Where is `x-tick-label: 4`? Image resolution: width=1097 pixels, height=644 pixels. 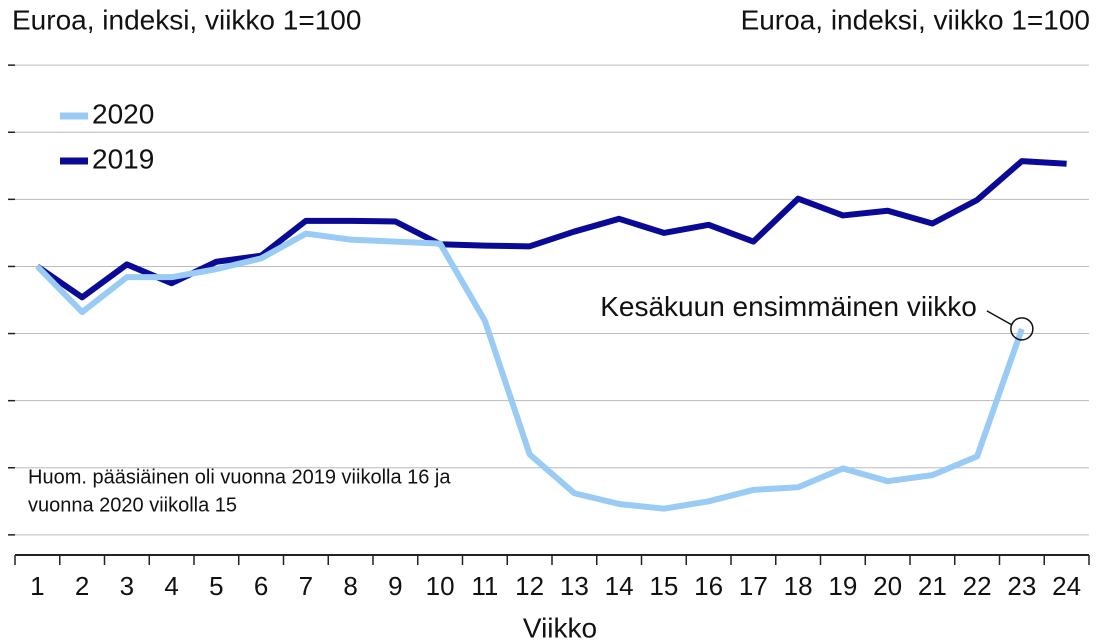 x-tick-label: 4 is located at coordinates (171, 586).